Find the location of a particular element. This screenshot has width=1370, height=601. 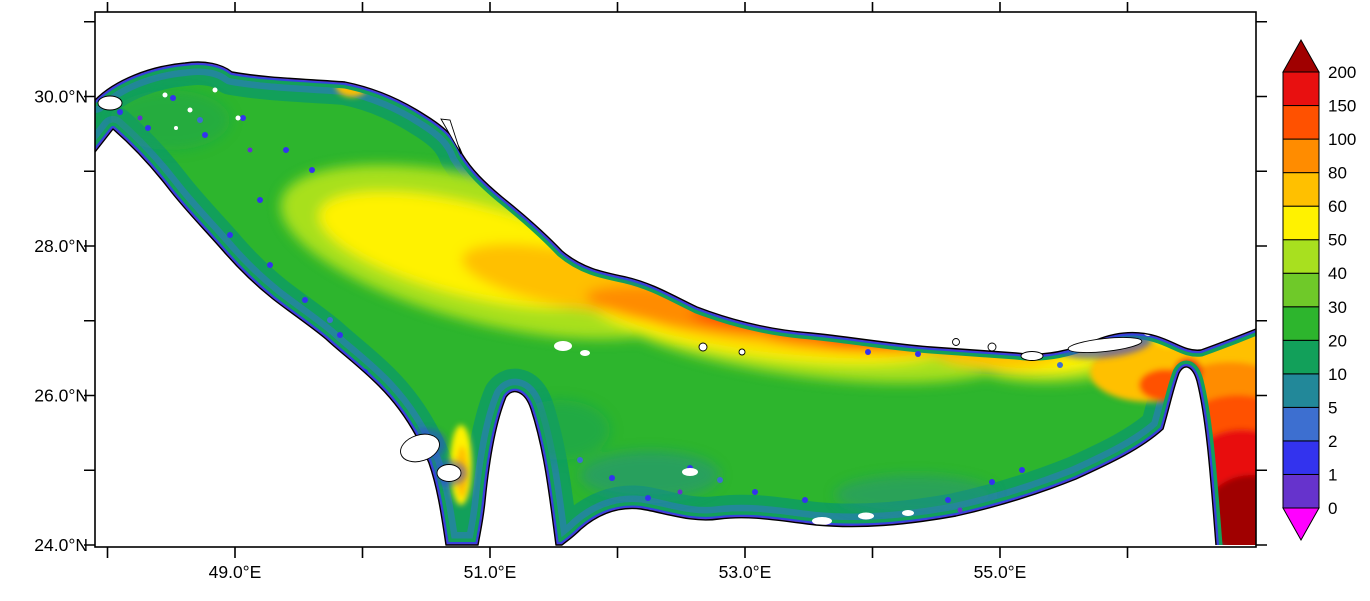

colorbar-label-50: 50 is located at coordinates (1337, 240).